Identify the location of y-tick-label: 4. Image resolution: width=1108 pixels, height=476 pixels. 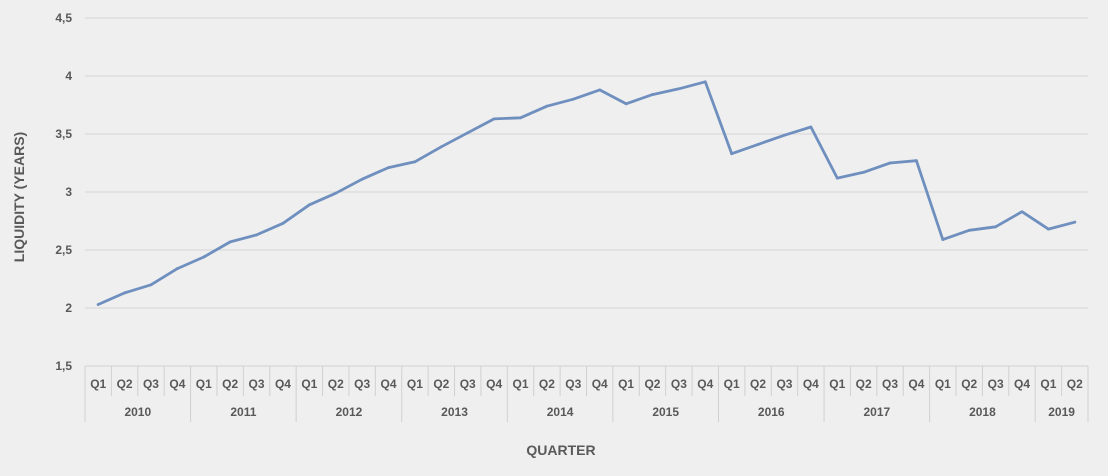
(68, 76).